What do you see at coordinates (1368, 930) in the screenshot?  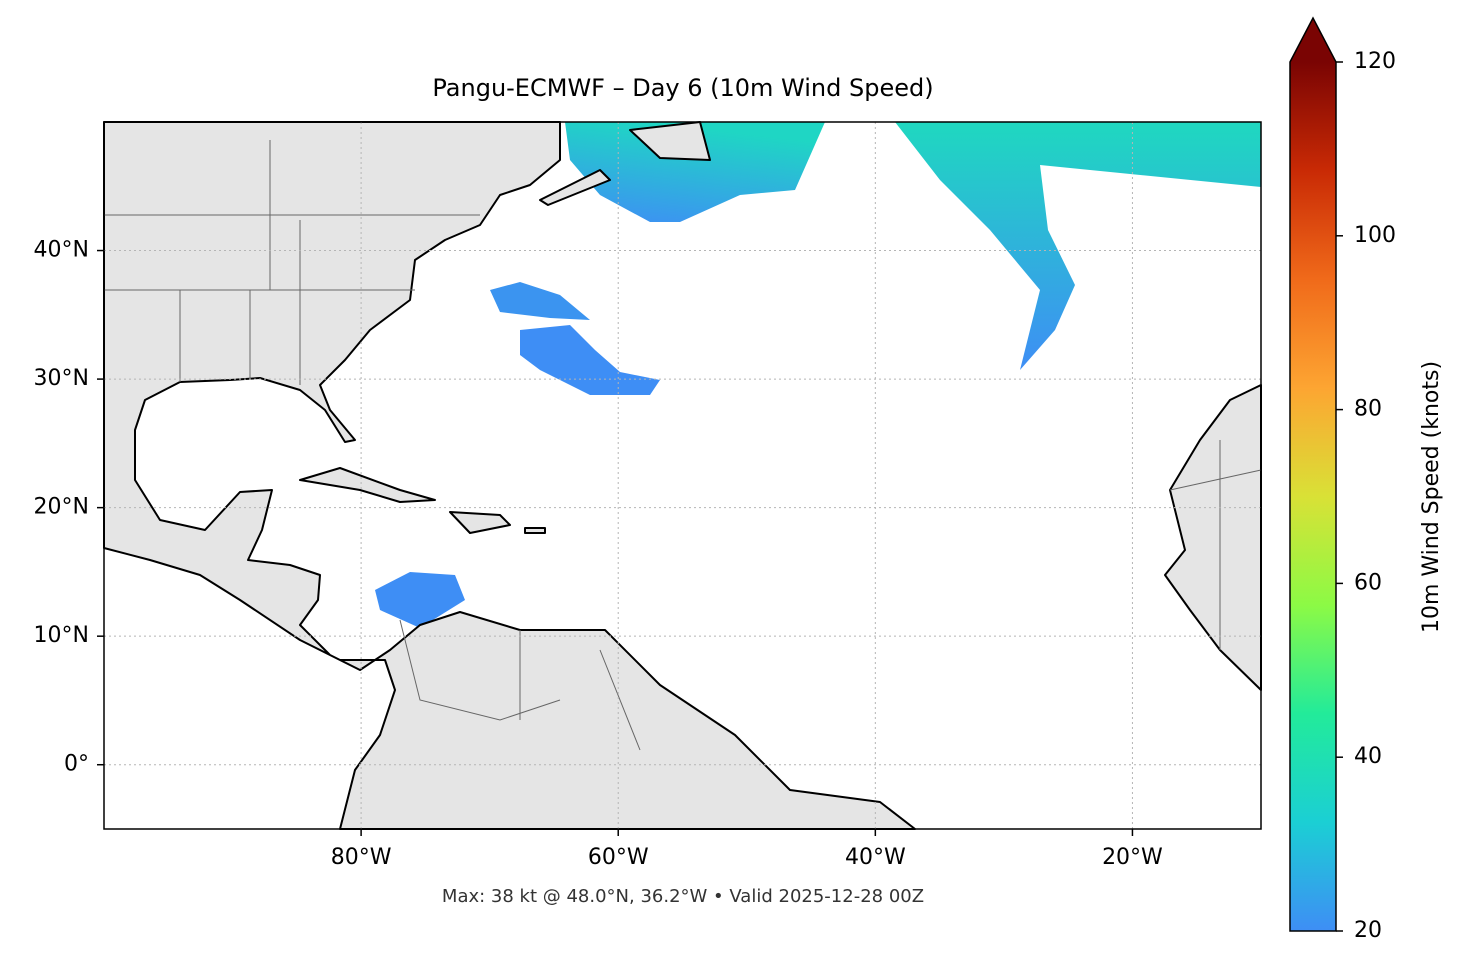 I see `colorbar-tick-label: 20` at bounding box center [1368, 930].